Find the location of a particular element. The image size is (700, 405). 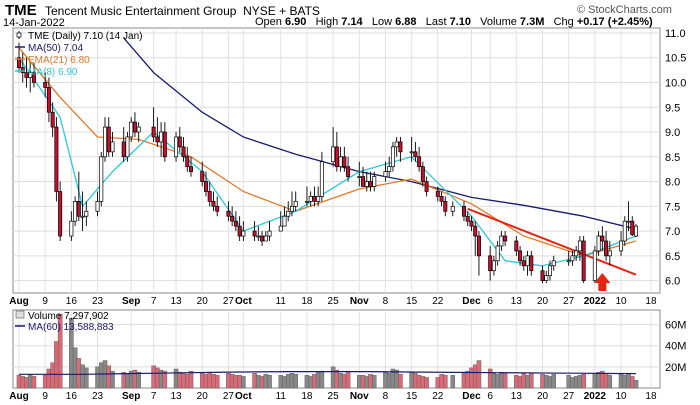

volume-x-tick-label: 22 is located at coordinates (438, 396).